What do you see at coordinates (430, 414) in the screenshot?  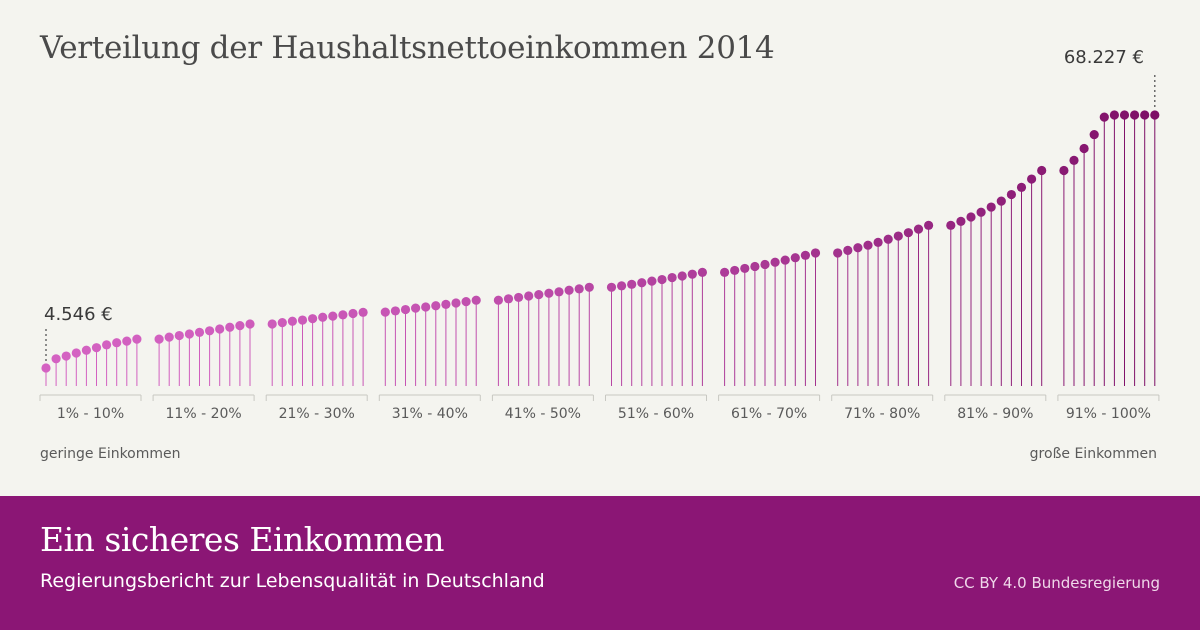 I see `x-tick-label: 31% - 40%` at bounding box center [430, 414].